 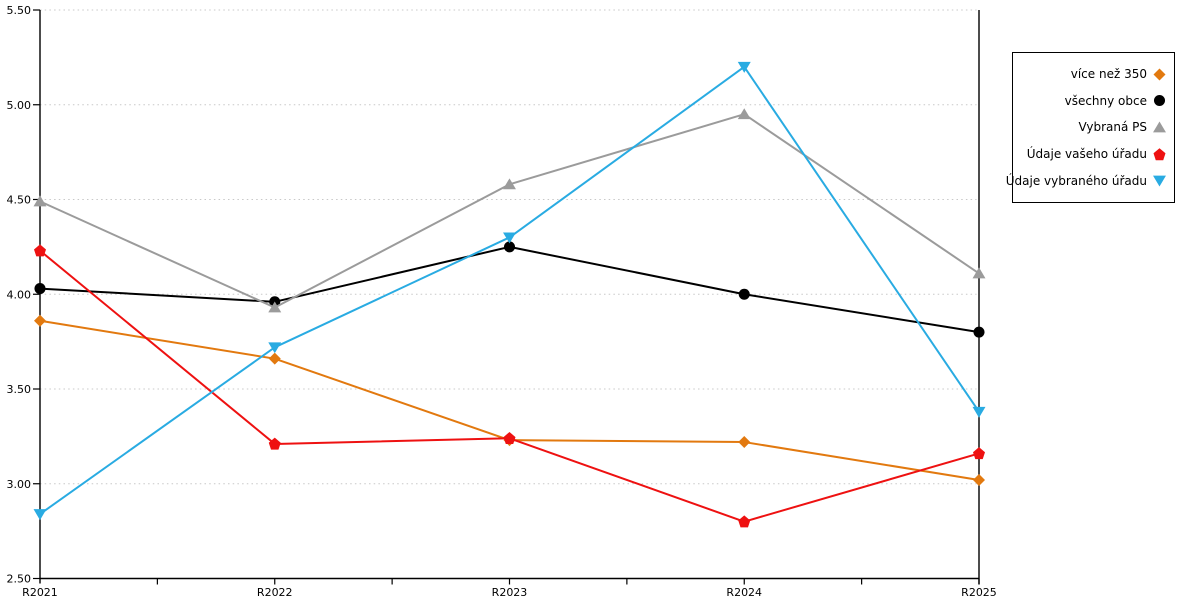 What do you see at coordinates (1086, 154) in the screenshot?
I see `legend-label: Údaje vašeho úřadu` at bounding box center [1086, 154].